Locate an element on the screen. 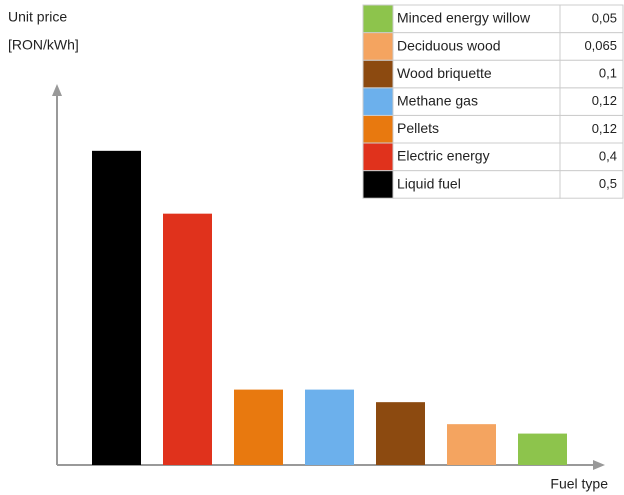 This screenshot has height=495, width=624. legend-label: Methane gas is located at coordinates (437, 101).